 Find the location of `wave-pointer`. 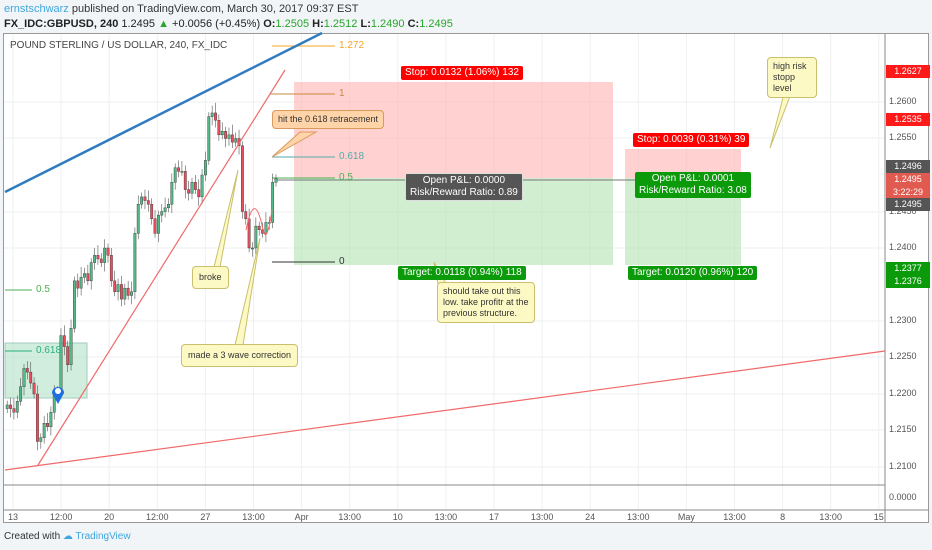

wave-pointer is located at coordinates (247, 291).